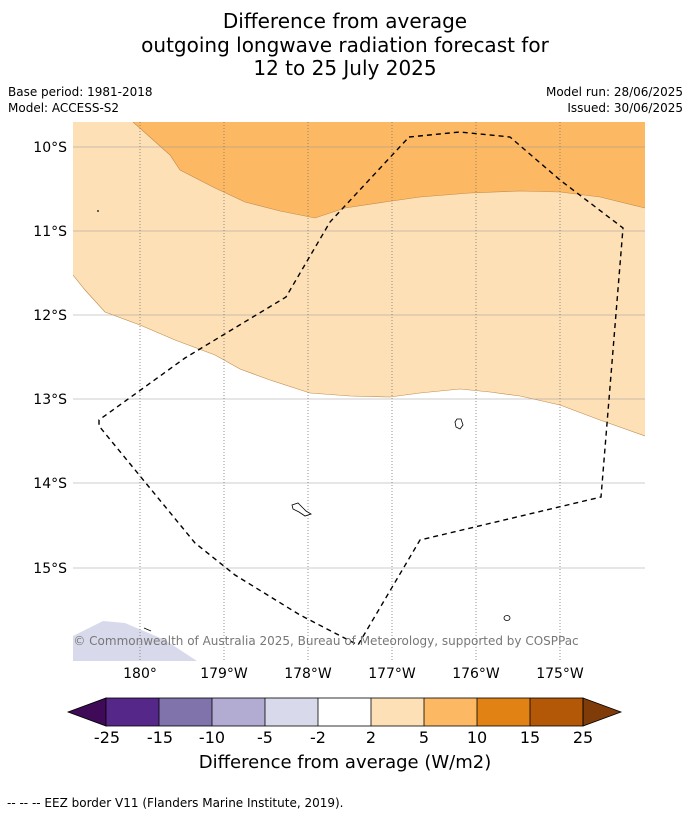 The width and height of the screenshot is (690, 816). Describe the element at coordinates (64, 108) in the screenshot. I see `model-label: Model: ACCESS-S2` at that location.